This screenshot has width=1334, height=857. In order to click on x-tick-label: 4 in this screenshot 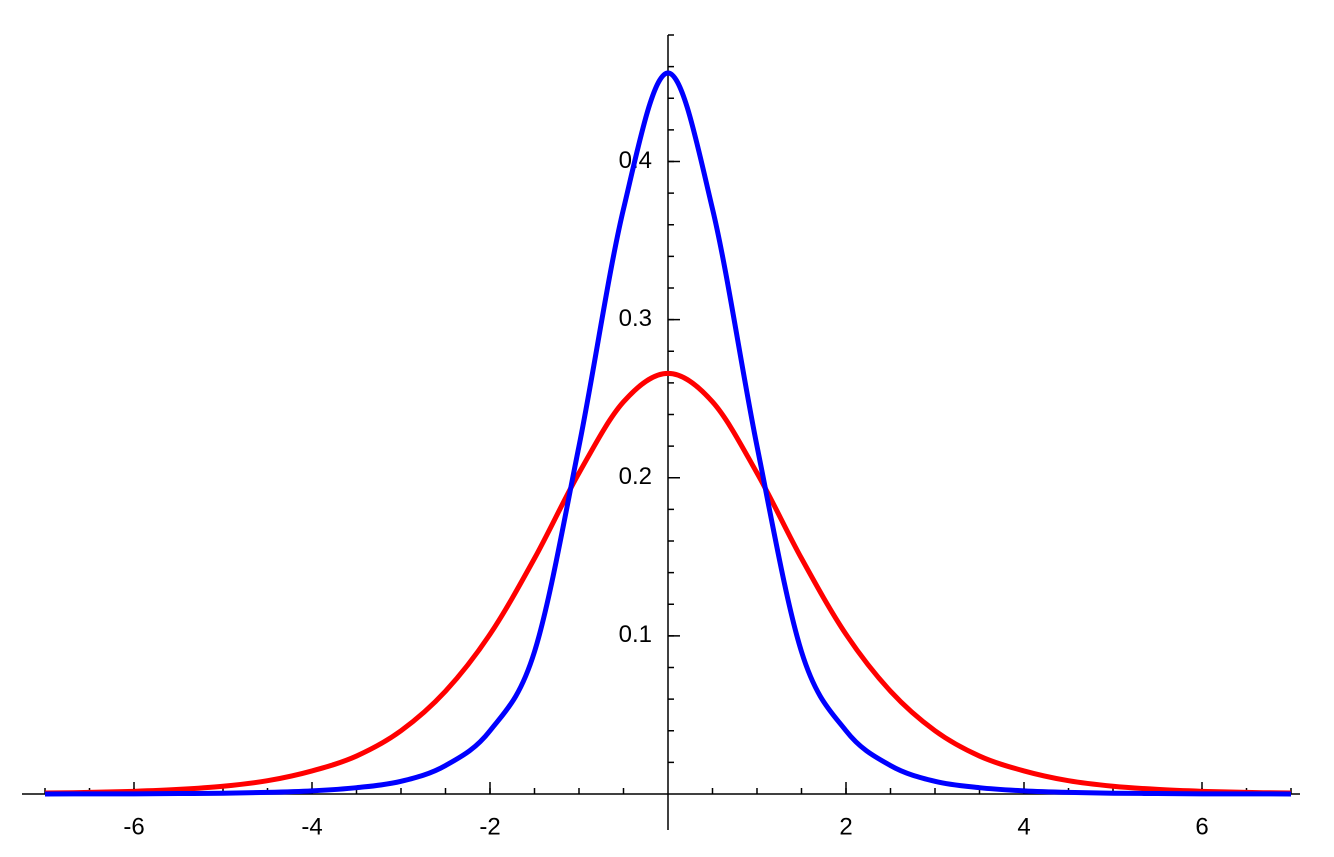, I will do `click(1023, 826)`.